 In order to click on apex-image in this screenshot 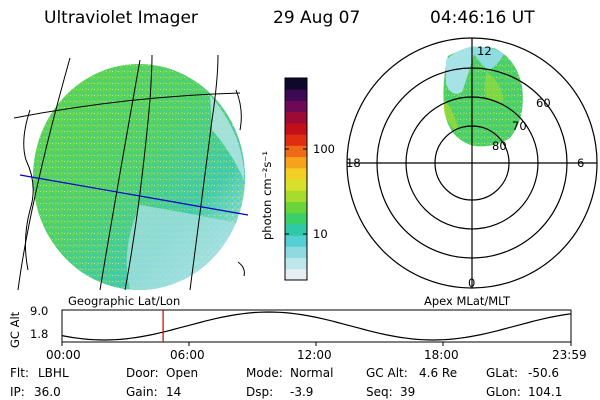, I will do `click(483, 96)`.